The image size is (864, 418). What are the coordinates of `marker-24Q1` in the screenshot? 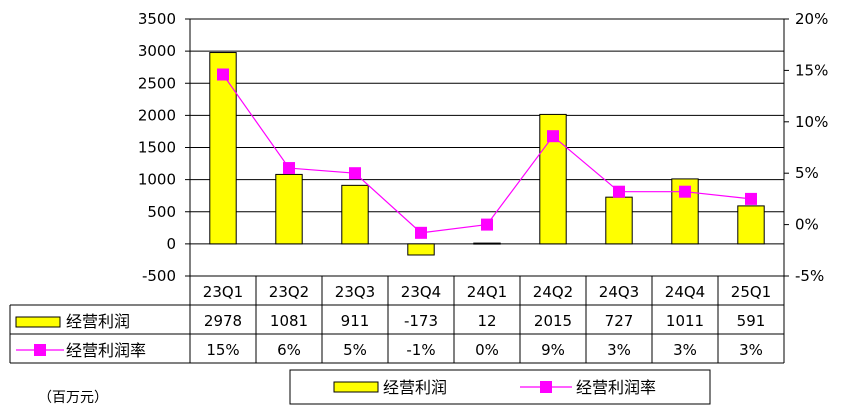 It's located at (487, 224).